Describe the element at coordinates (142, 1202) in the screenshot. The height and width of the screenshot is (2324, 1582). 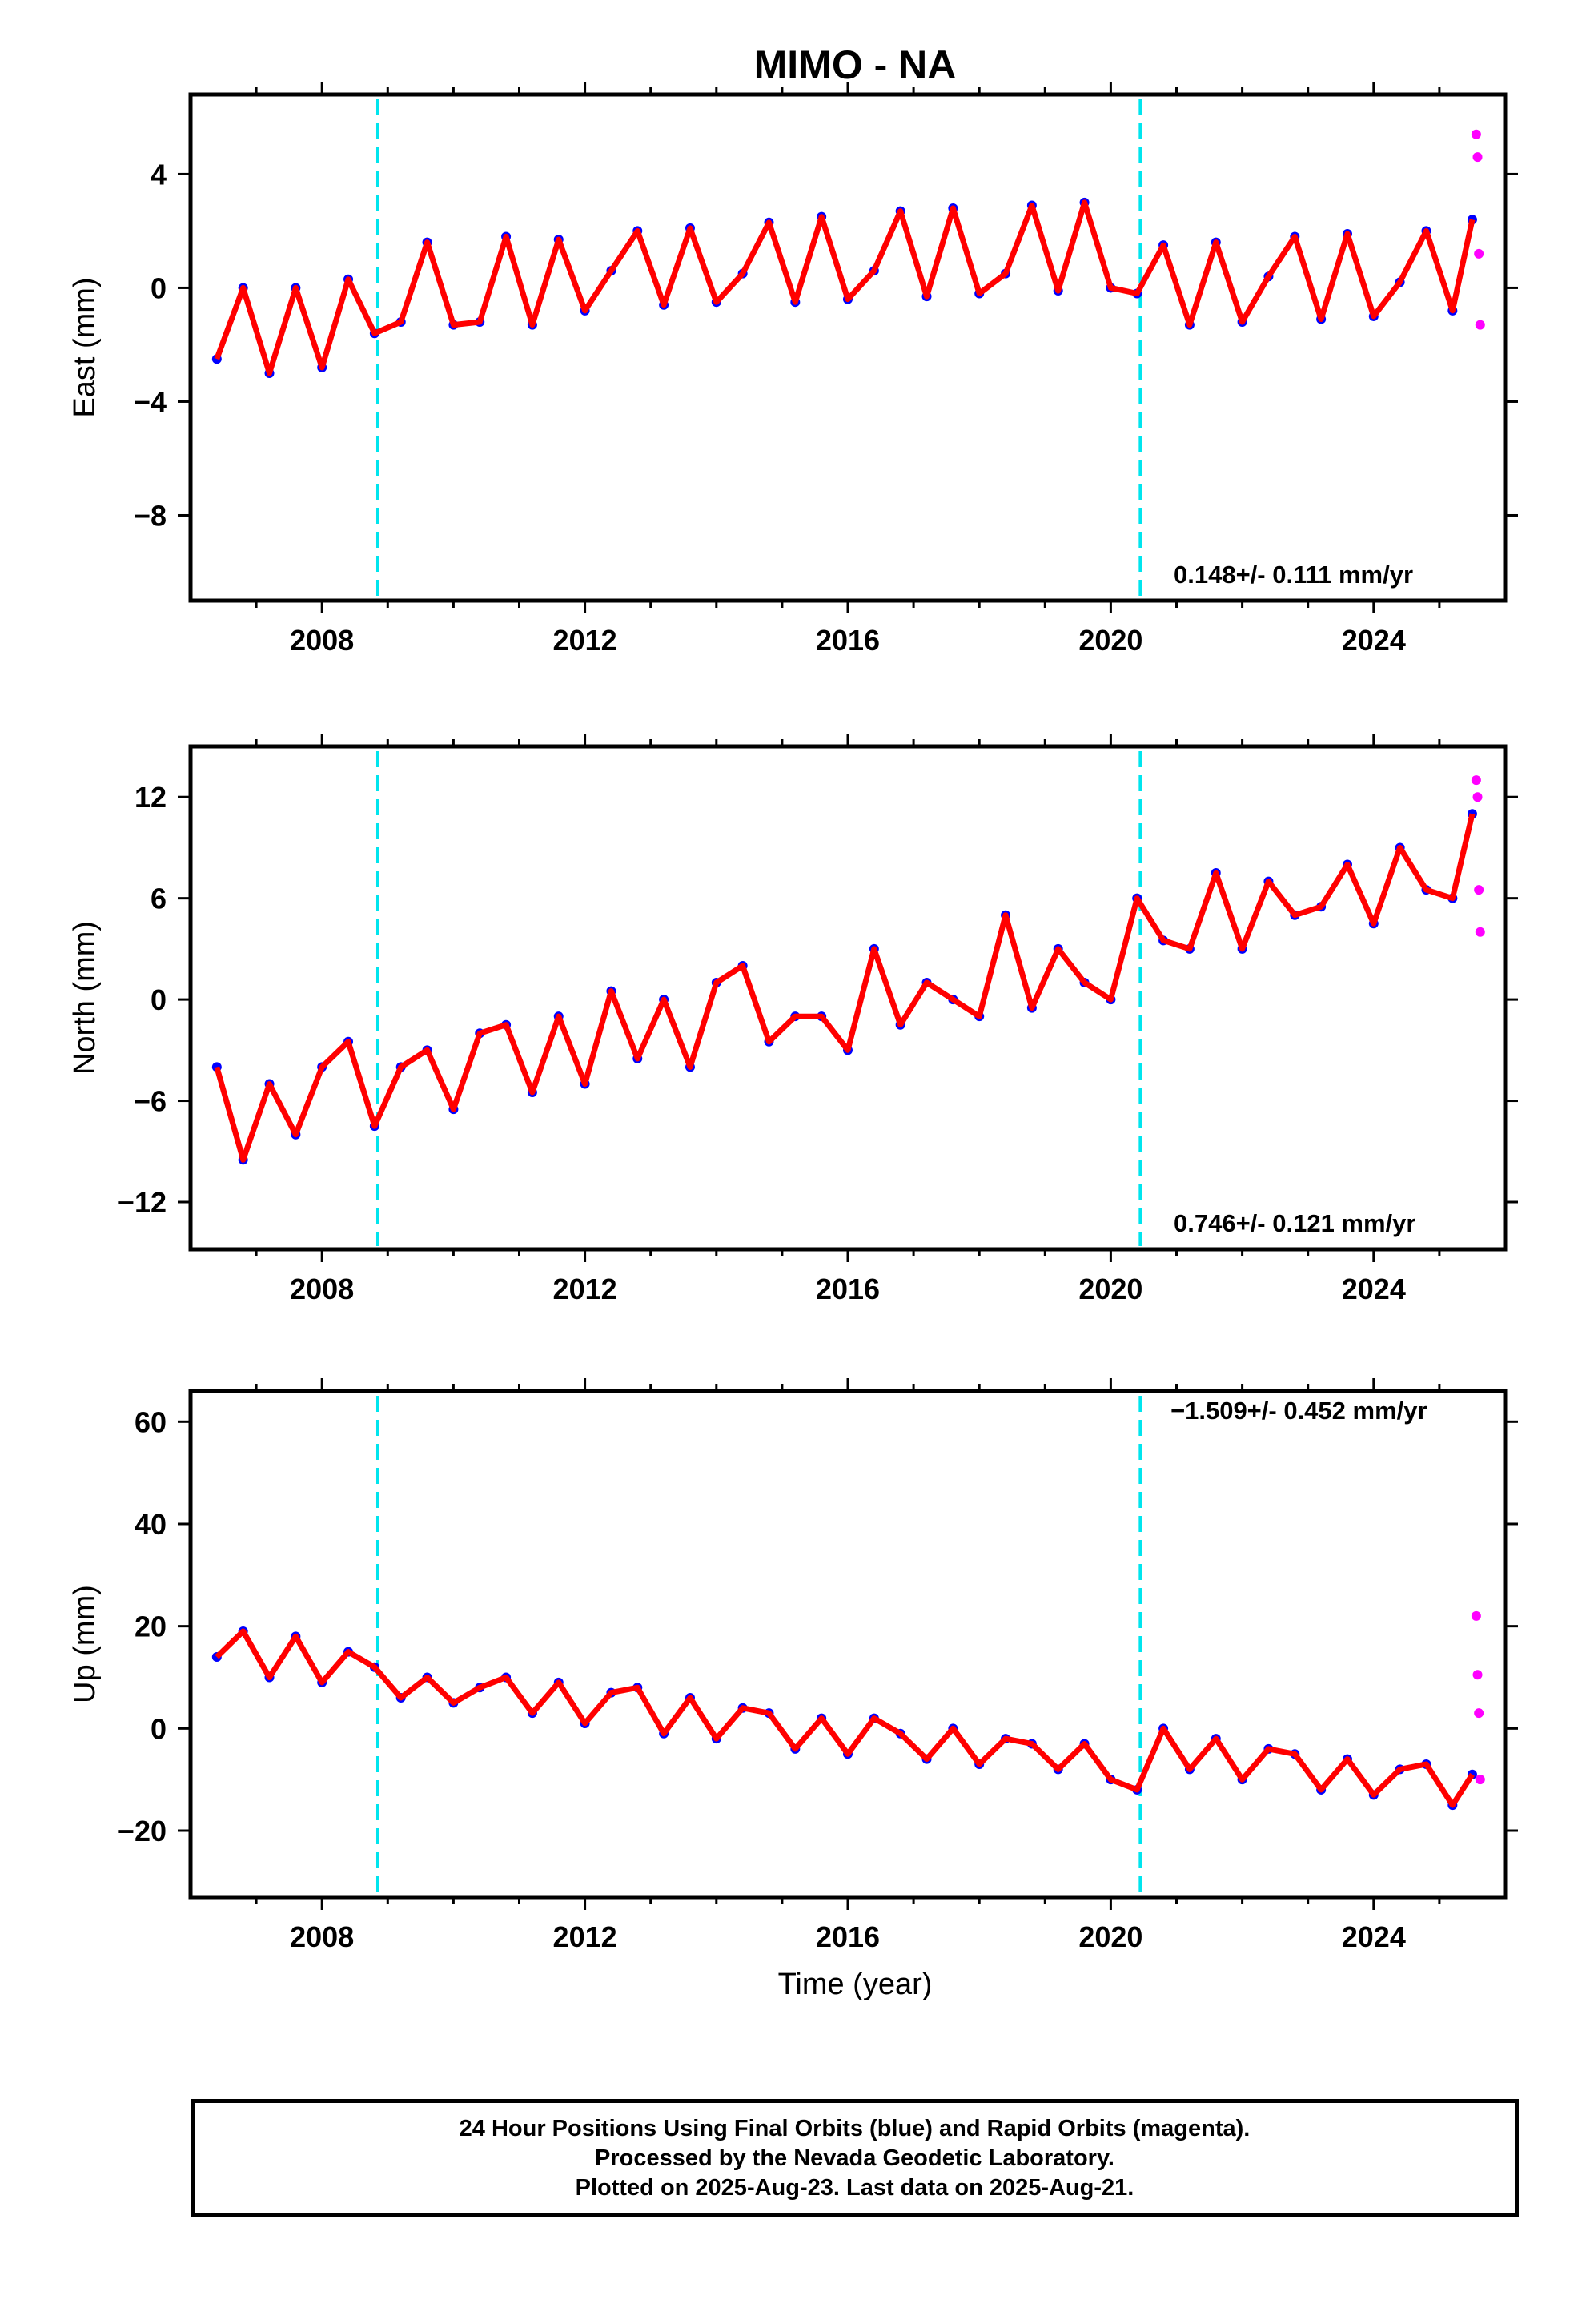
I see `y-tick-label: −12` at that location.